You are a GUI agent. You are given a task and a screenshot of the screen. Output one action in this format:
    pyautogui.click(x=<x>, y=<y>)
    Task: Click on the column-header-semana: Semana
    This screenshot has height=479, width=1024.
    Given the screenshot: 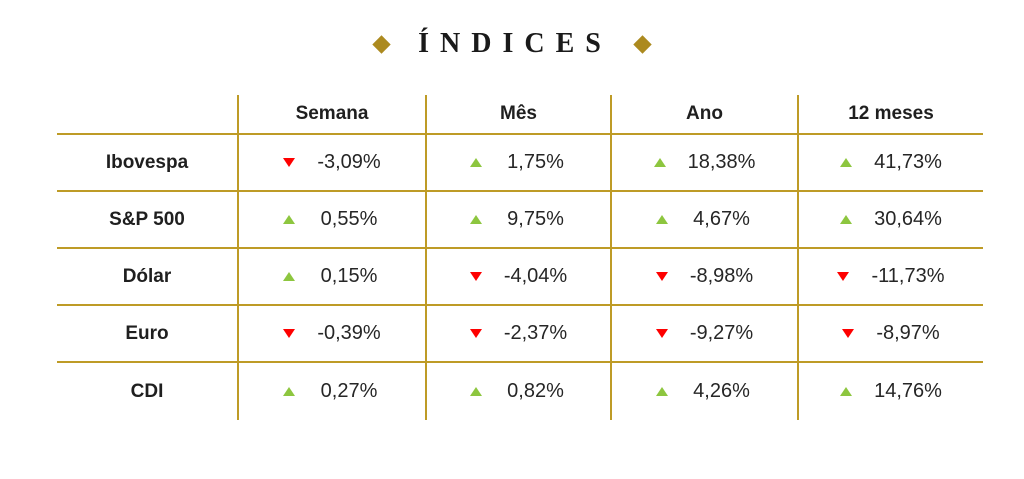 What is the action you would take?
    pyautogui.click(x=331, y=115)
    